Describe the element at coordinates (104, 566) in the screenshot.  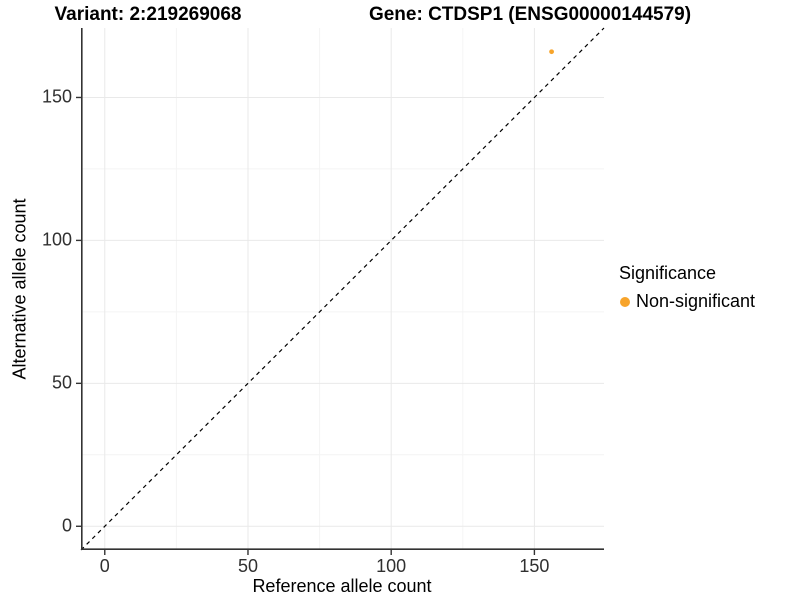
I see `x-tick-label: 0` at that location.